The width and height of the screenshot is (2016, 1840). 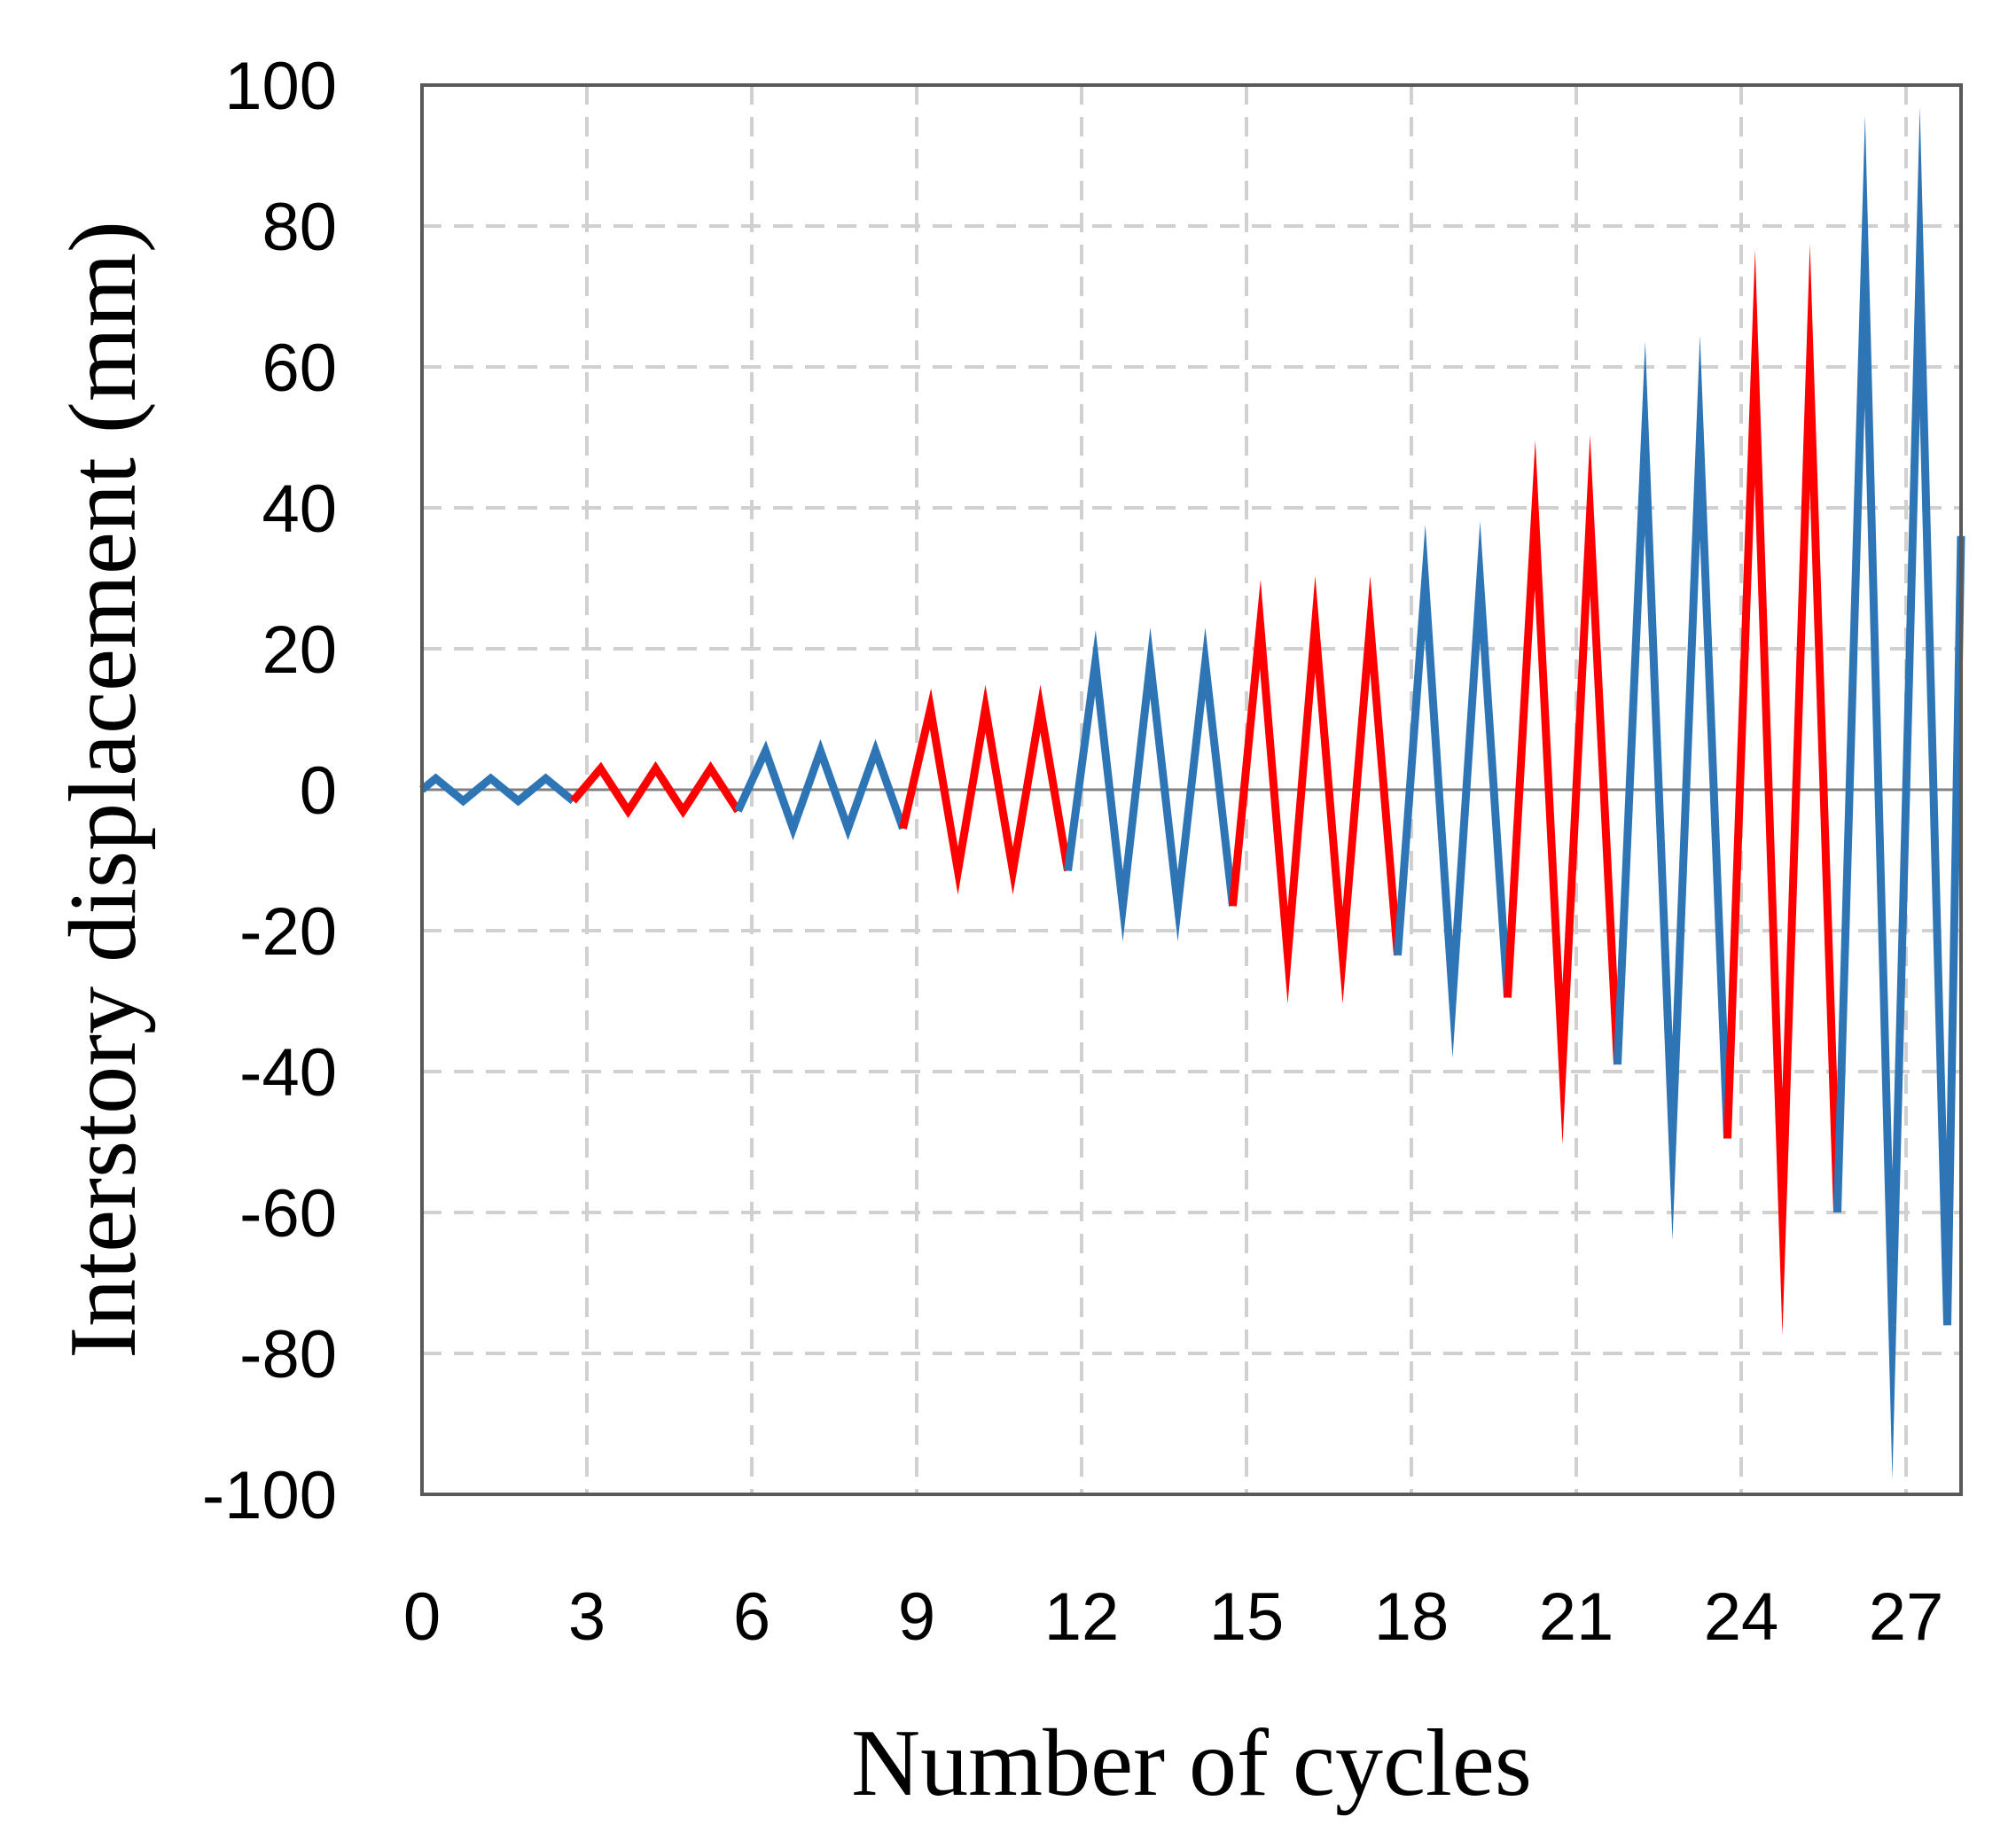 What do you see at coordinates (299, 368) in the screenshot?
I see `y-tick-label: 60` at bounding box center [299, 368].